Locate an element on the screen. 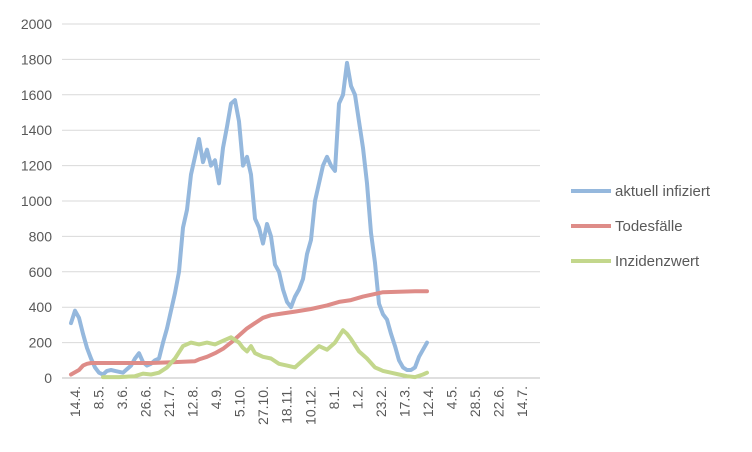  x-tick-label: 12.8. is located at coordinates (193, 401).